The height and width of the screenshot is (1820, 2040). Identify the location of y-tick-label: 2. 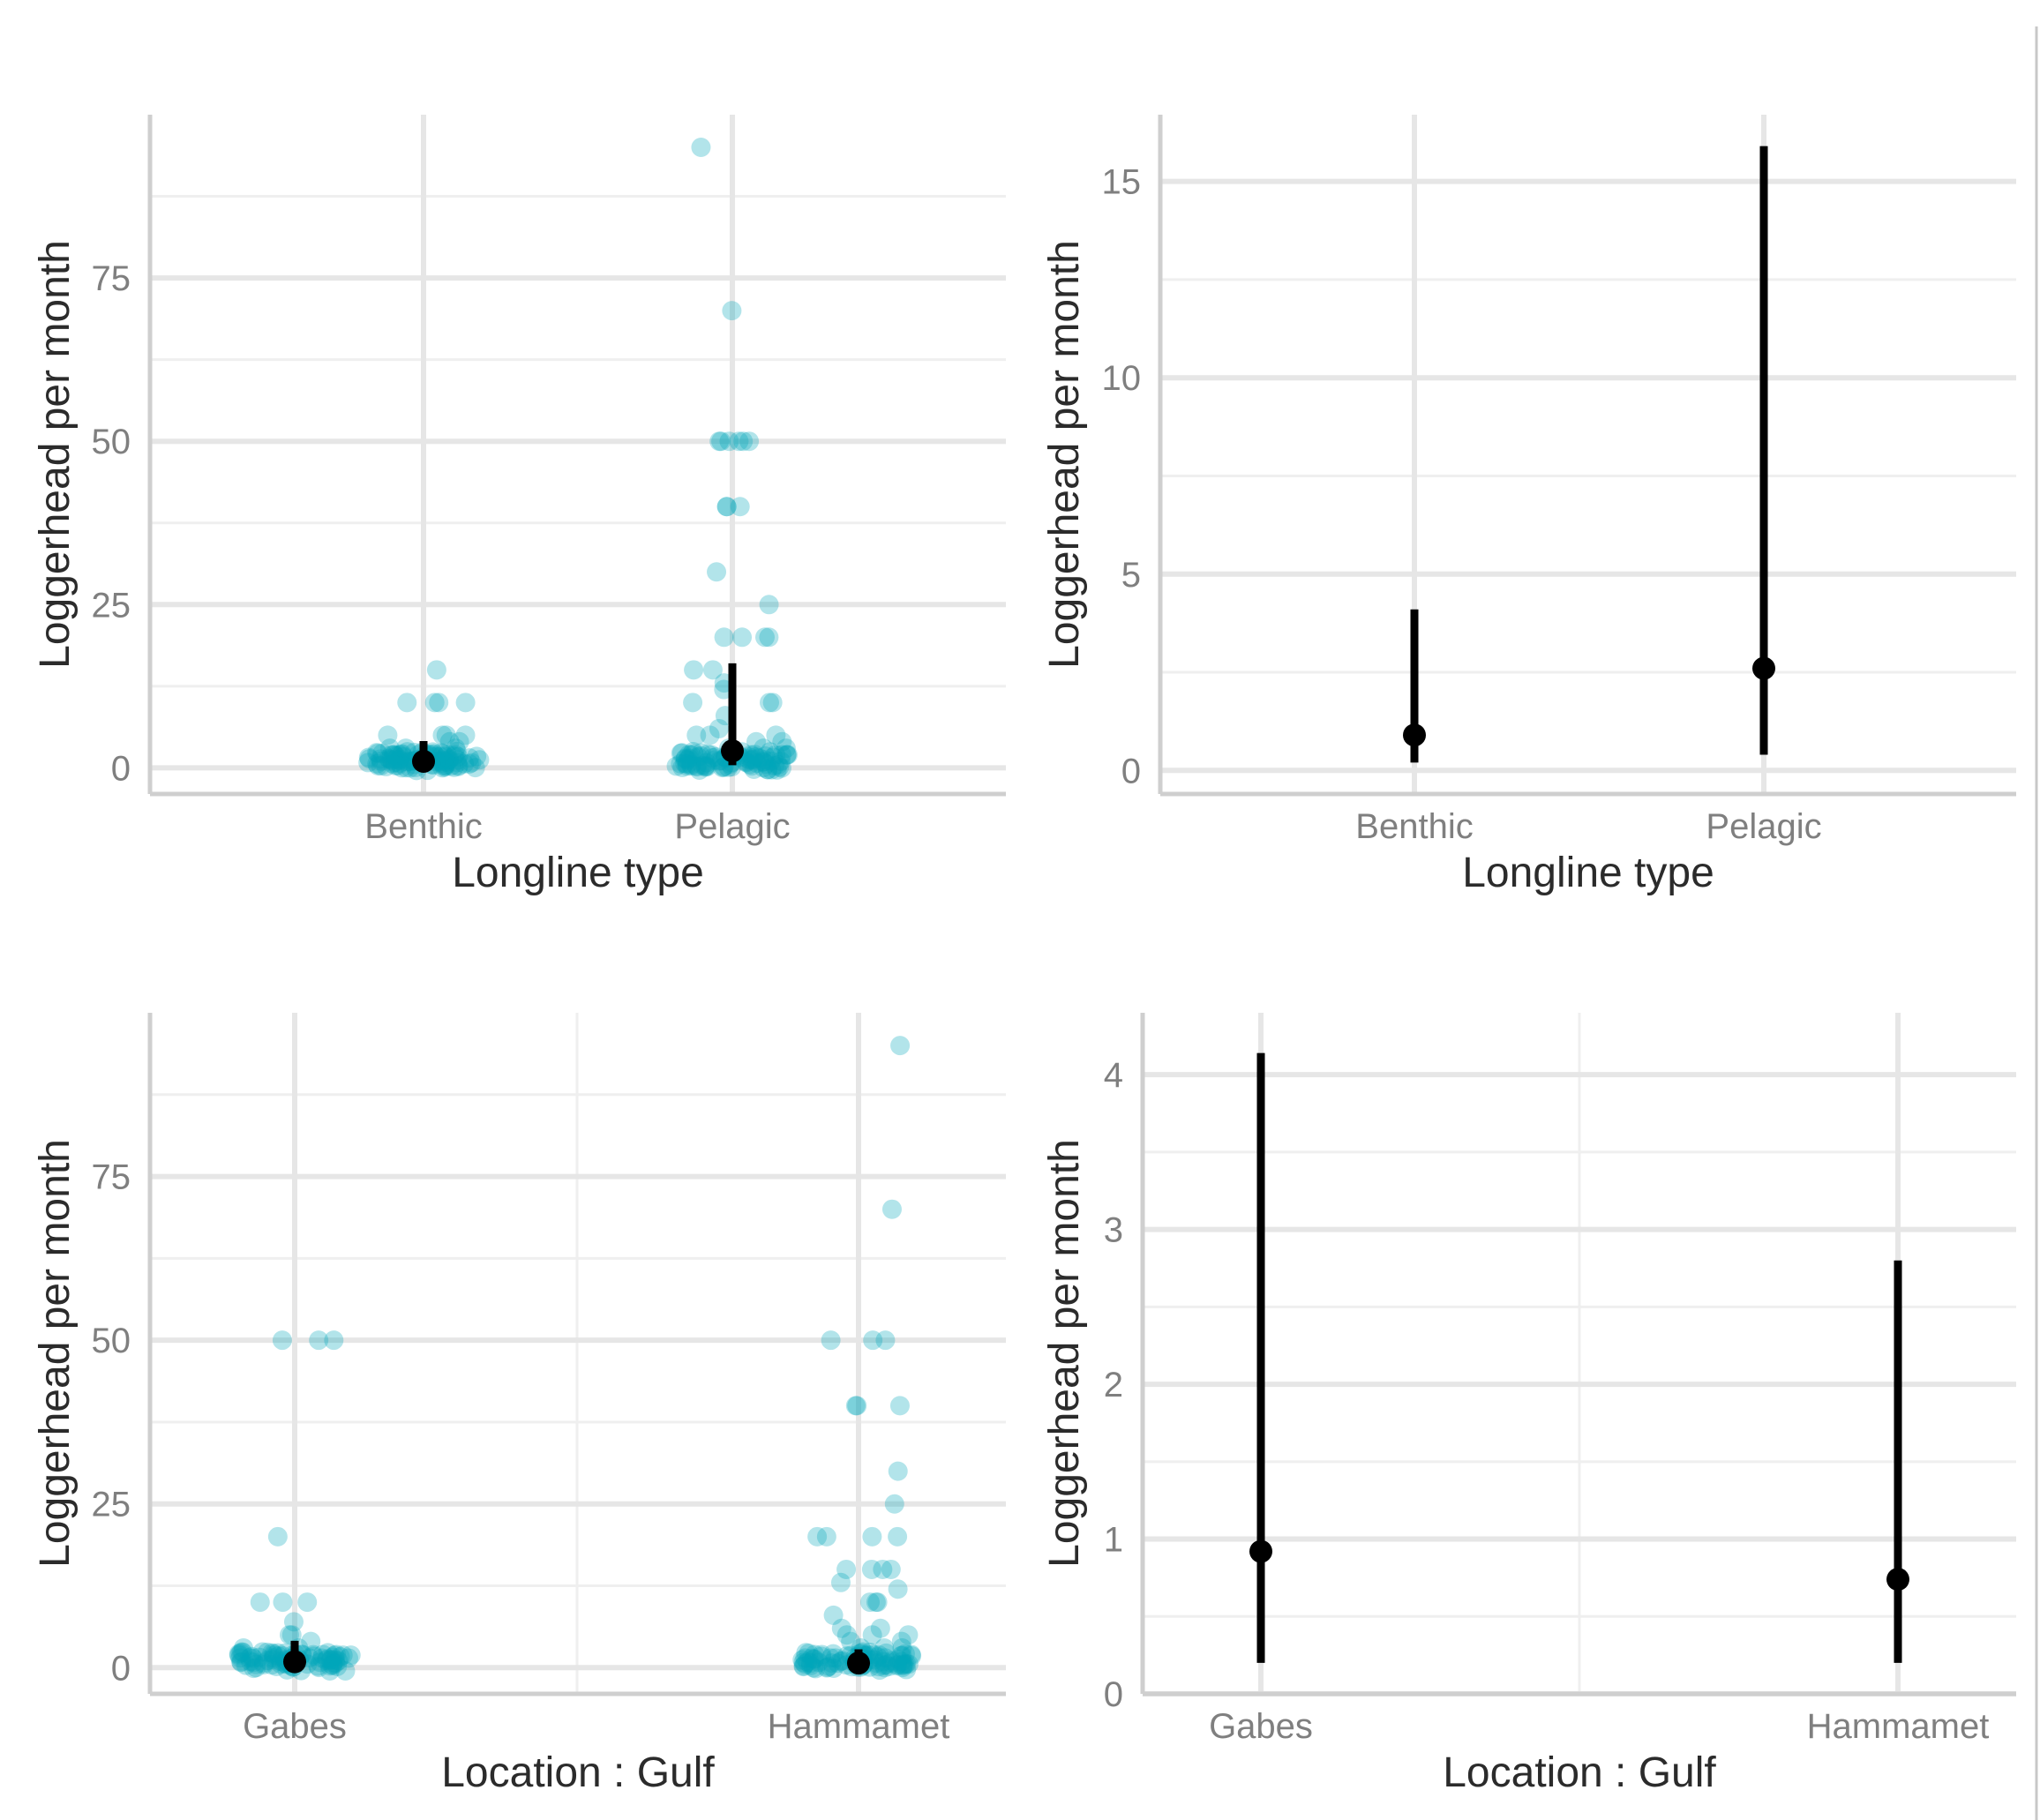
(1113, 1385).